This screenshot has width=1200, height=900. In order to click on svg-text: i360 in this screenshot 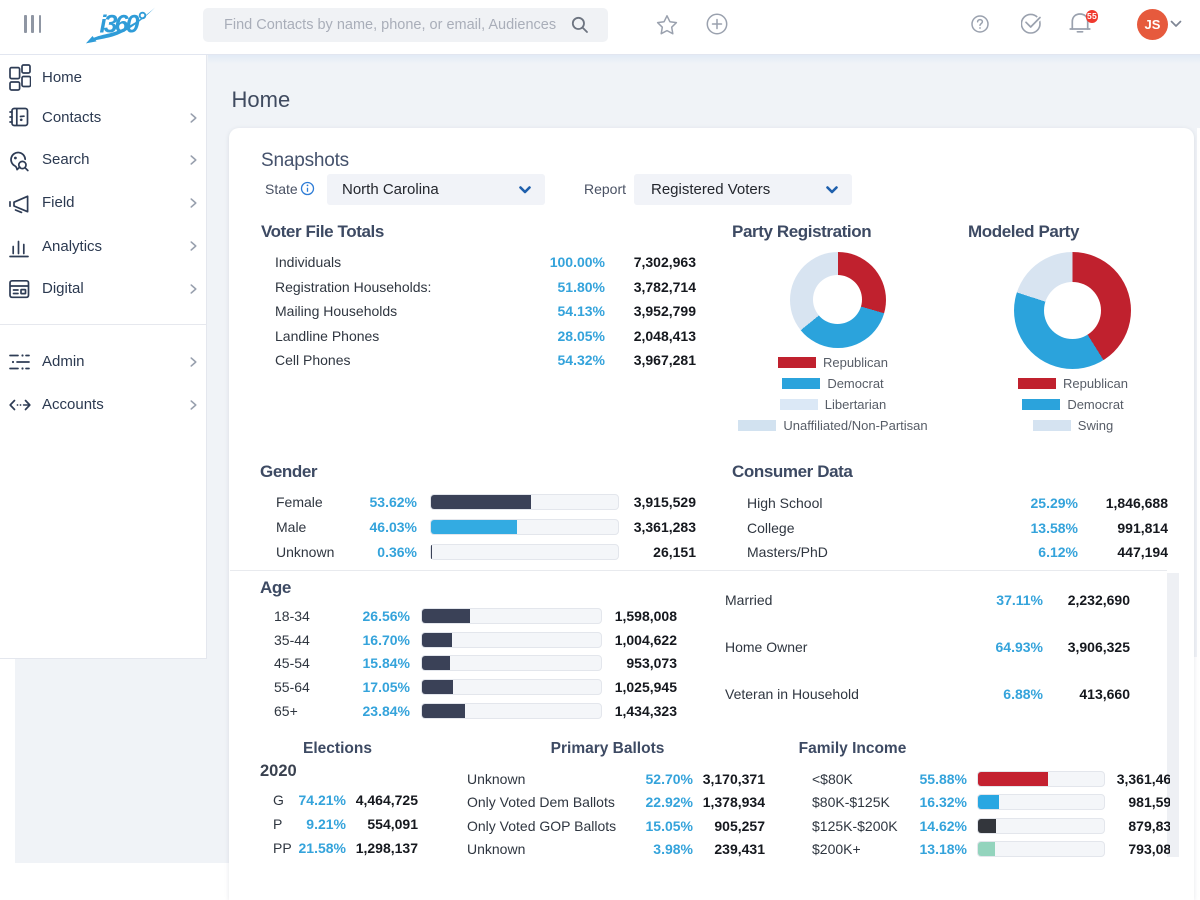, I will do `click(120, 25)`.